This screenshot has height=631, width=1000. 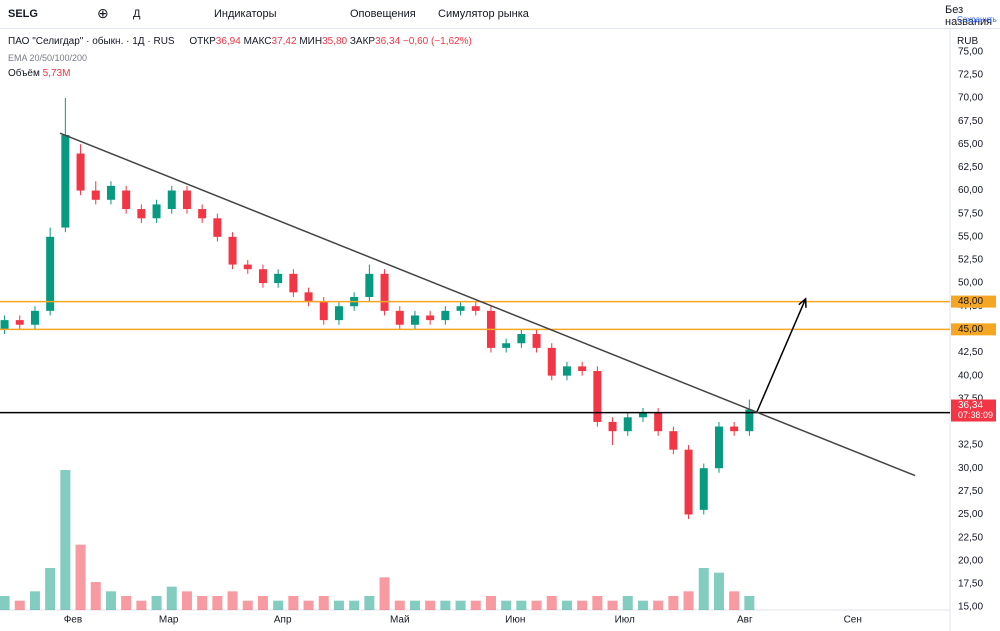 I want to click on y-tick-label: 30,00, so click(x=970, y=468).